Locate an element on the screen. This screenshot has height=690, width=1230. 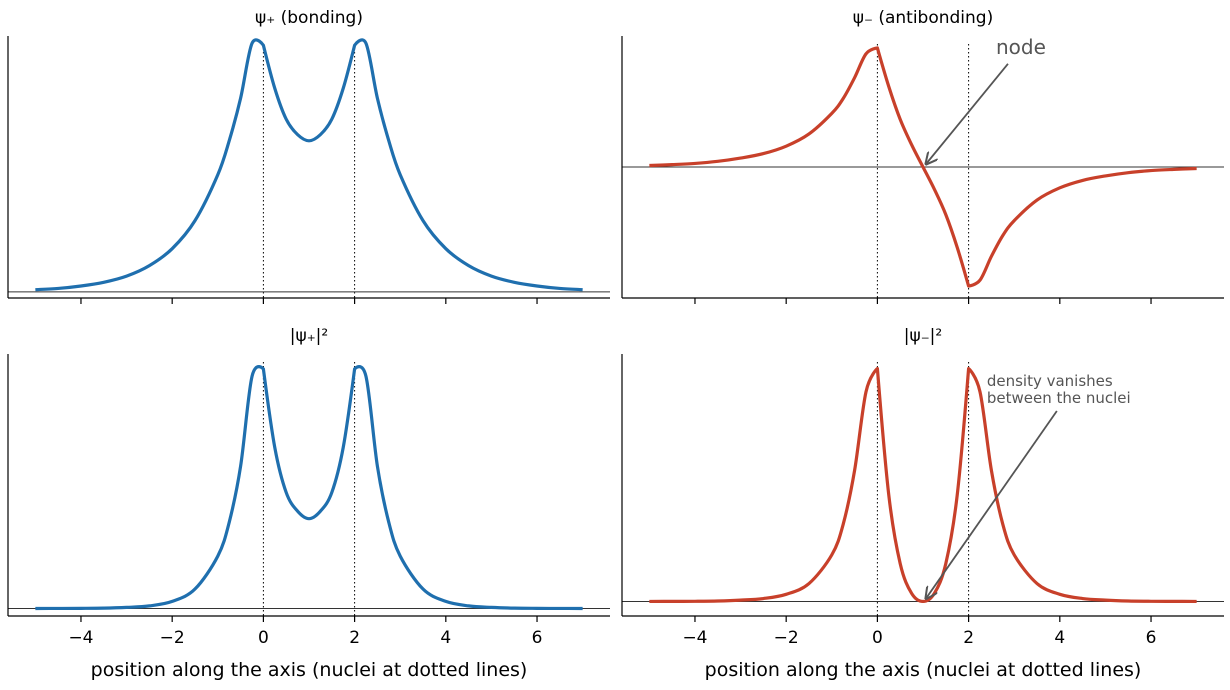
panel-title: |ψ₊|² is located at coordinates (309, 336).